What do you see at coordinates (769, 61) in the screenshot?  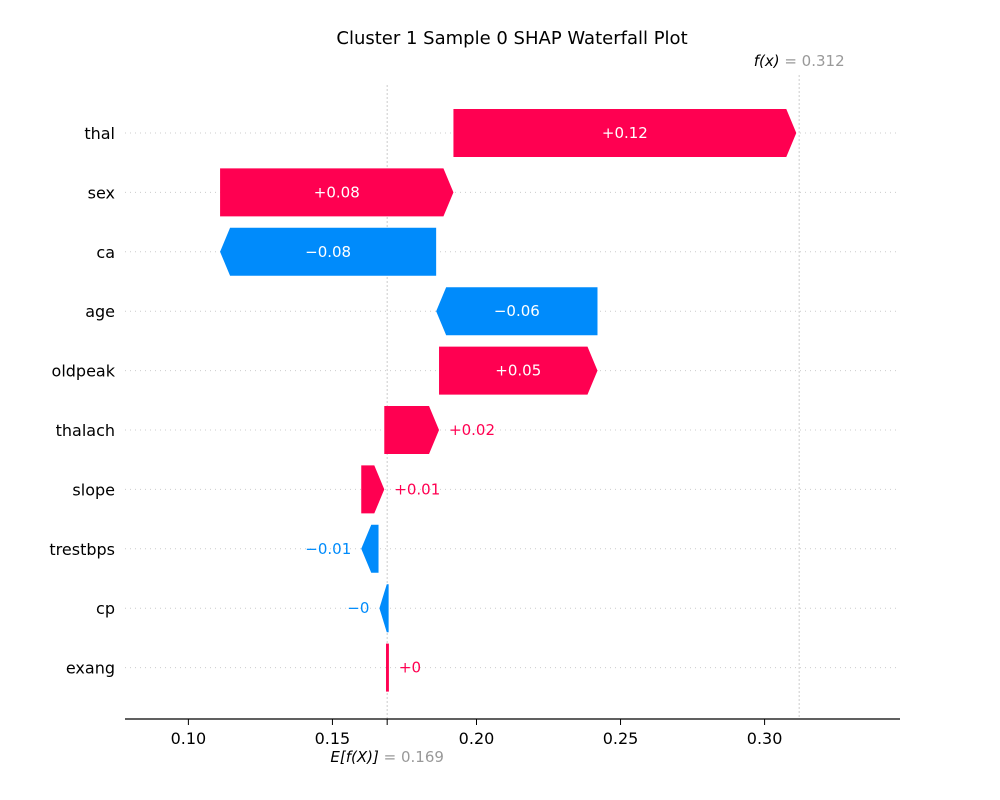 I see `output-value-prefix: f(x)` at bounding box center [769, 61].